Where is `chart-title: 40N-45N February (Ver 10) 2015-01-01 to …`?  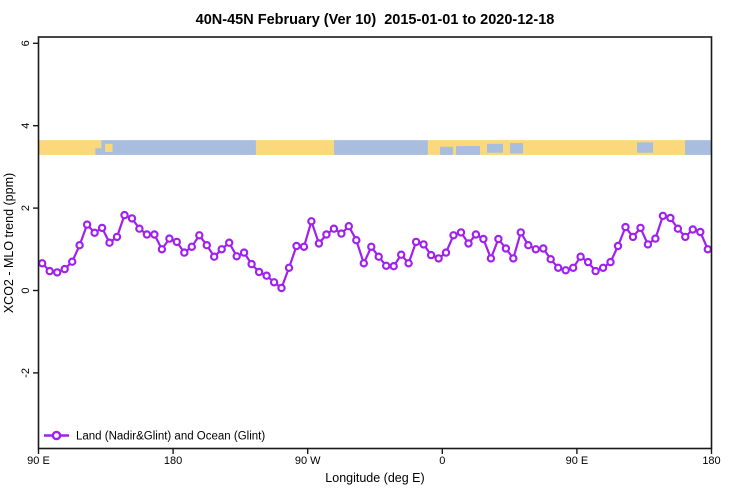
chart-title: 40N-45N February (Ver 10) 2015-01-01 to … is located at coordinates (375, 20).